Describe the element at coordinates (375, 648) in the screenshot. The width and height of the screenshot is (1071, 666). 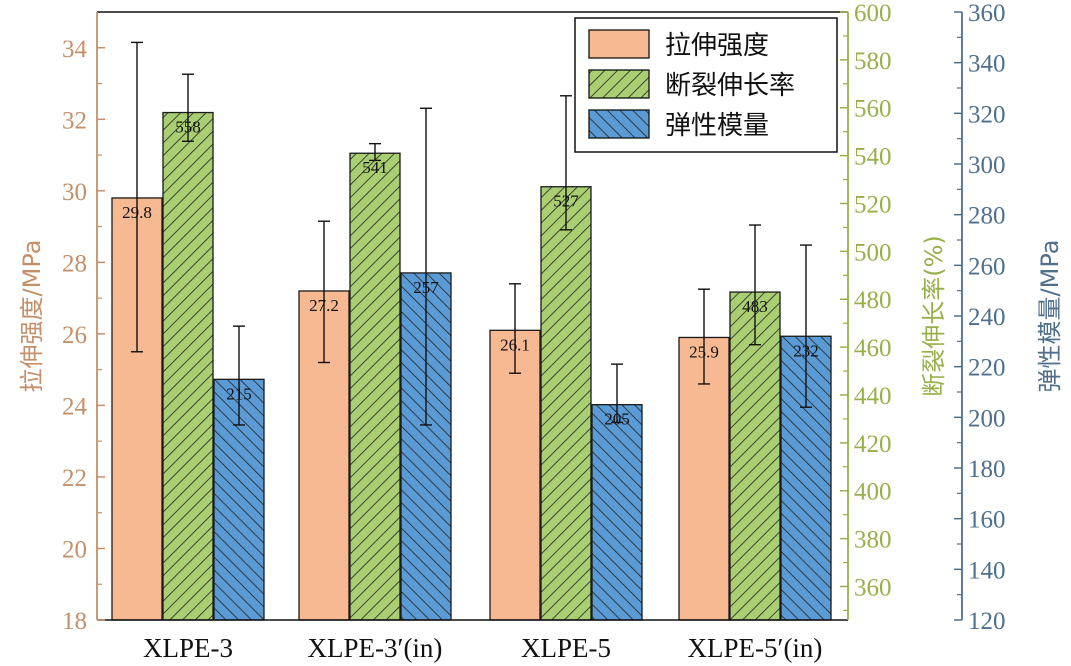
I see `x-tick-label-1: XLPE-3′(in)` at that location.